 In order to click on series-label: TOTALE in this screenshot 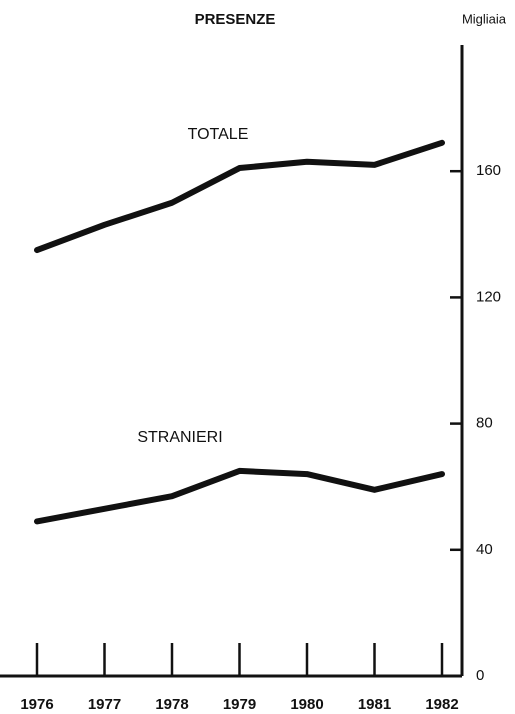, I will do `click(218, 134)`.